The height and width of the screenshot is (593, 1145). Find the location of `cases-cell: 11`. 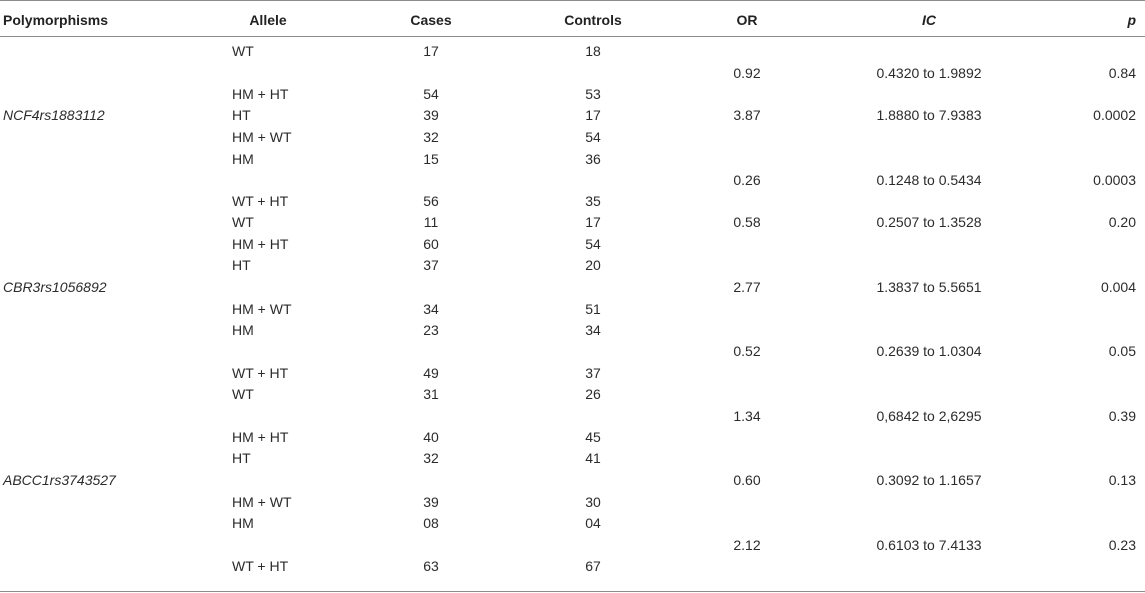

cases-cell: 11 is located at coordinates (431, 222).